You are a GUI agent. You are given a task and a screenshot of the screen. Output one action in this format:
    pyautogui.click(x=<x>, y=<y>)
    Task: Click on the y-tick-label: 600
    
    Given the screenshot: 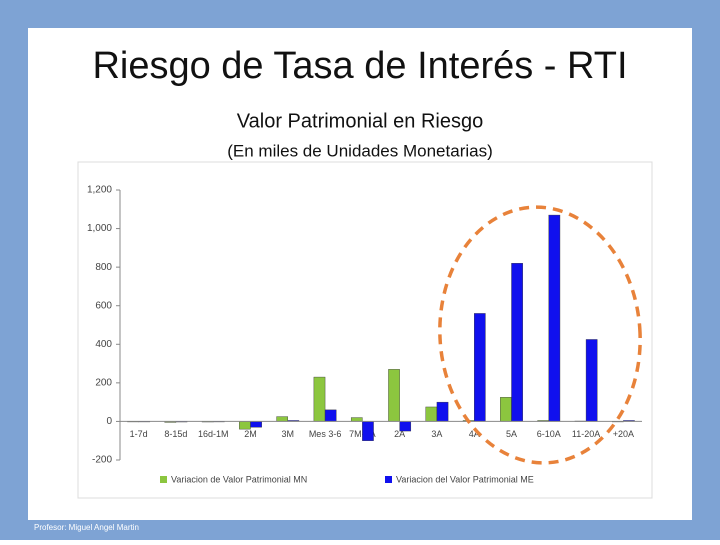 What is the action you would take?
    pyautogui.click(x=103, y=305)
    